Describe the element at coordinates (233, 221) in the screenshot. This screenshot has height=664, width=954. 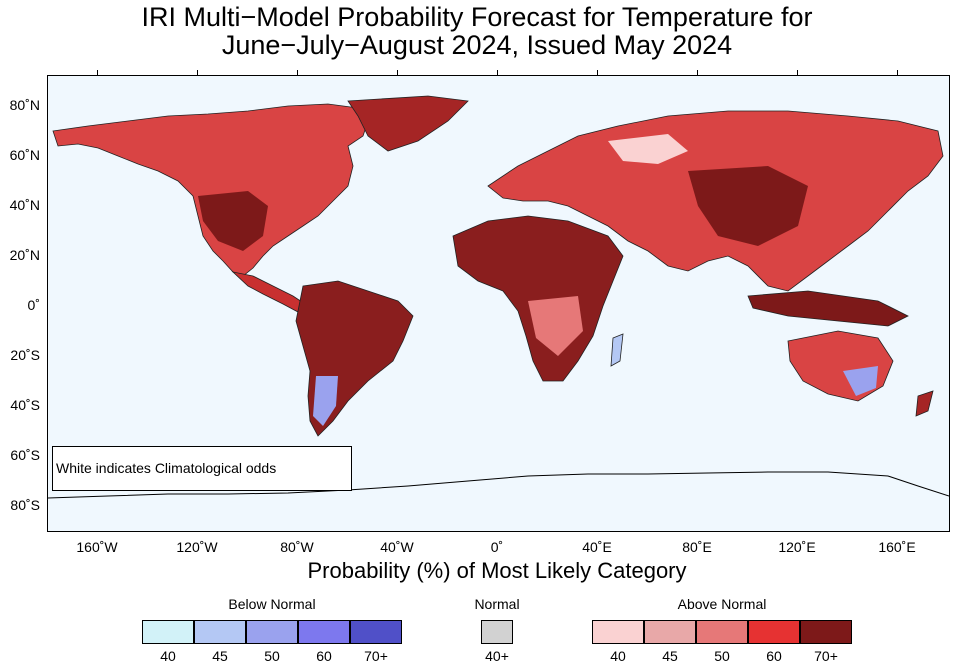
I see `north-america-dark-core` at that location.